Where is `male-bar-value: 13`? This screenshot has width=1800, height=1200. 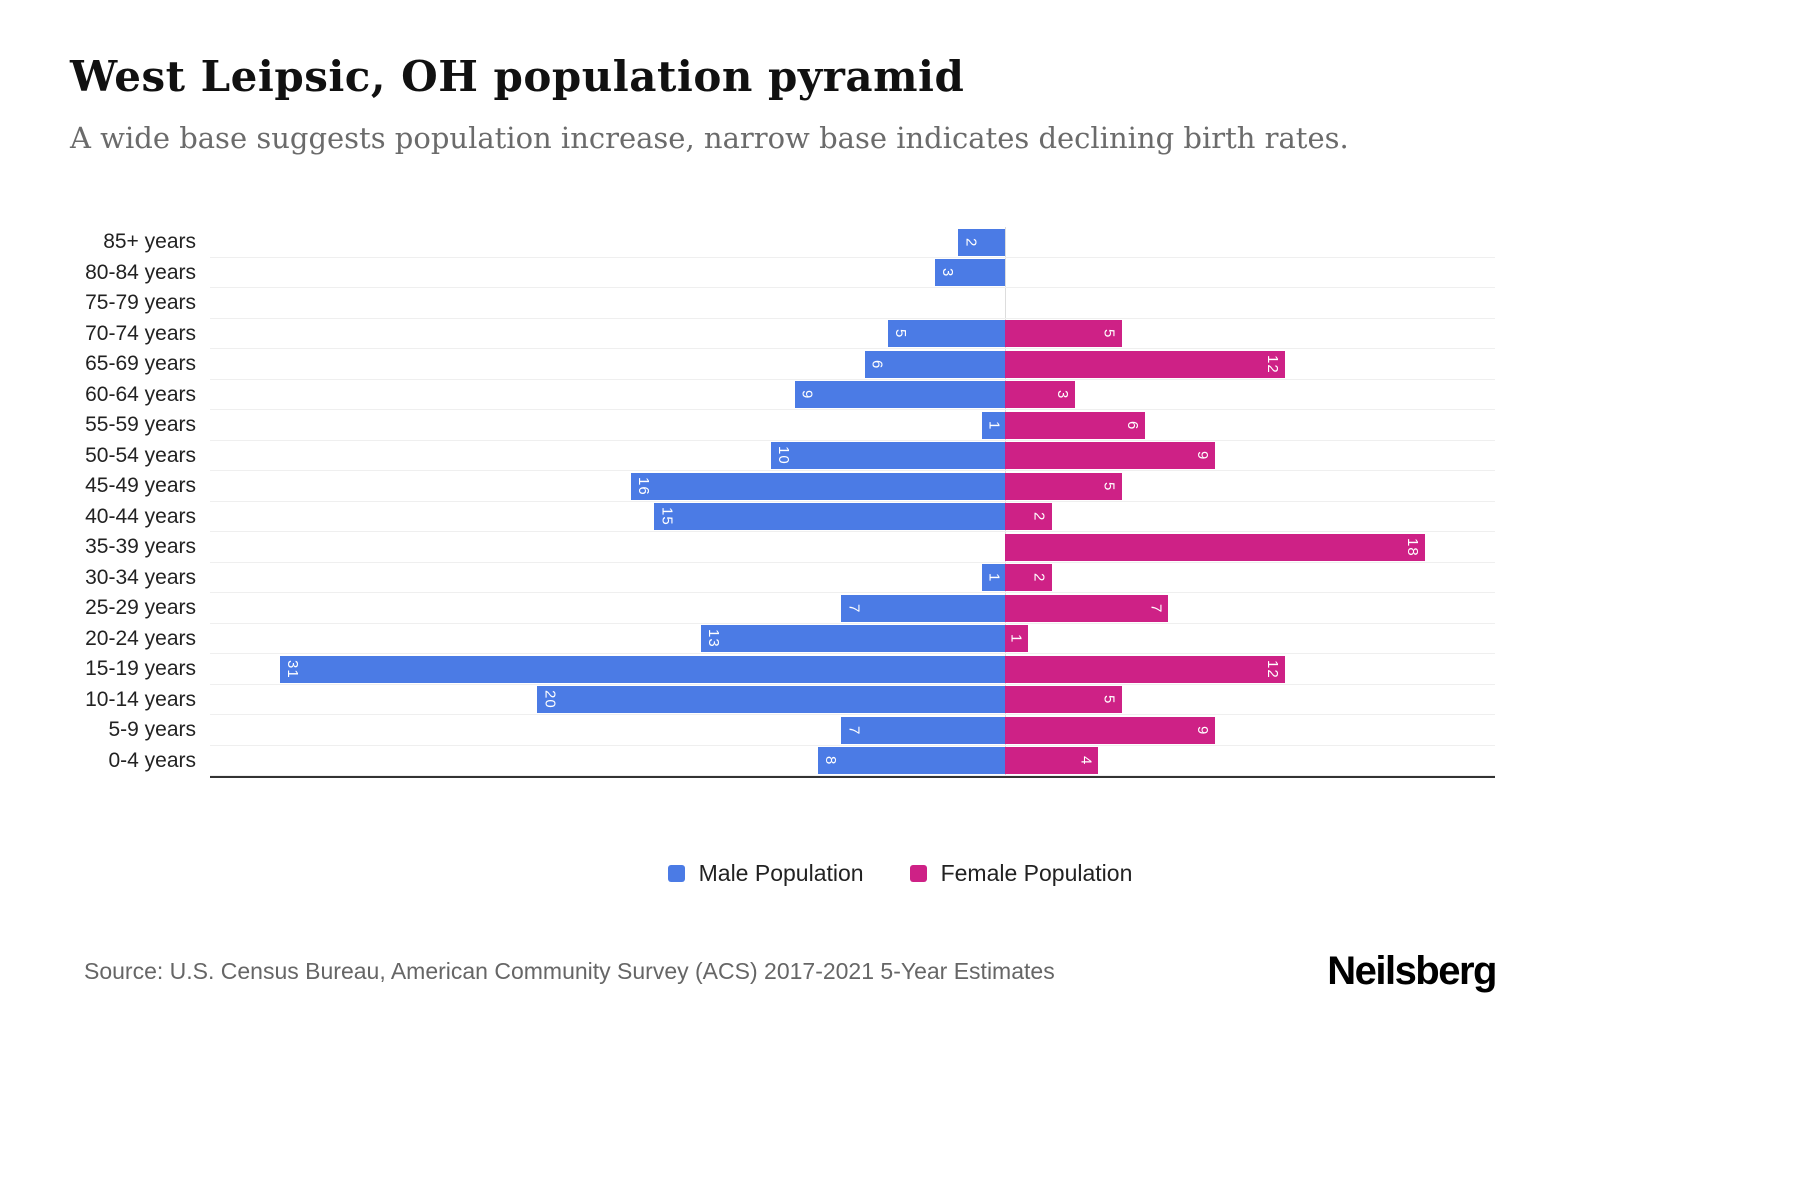 male-bar-value: 13 is located at coordinates (714, 639).